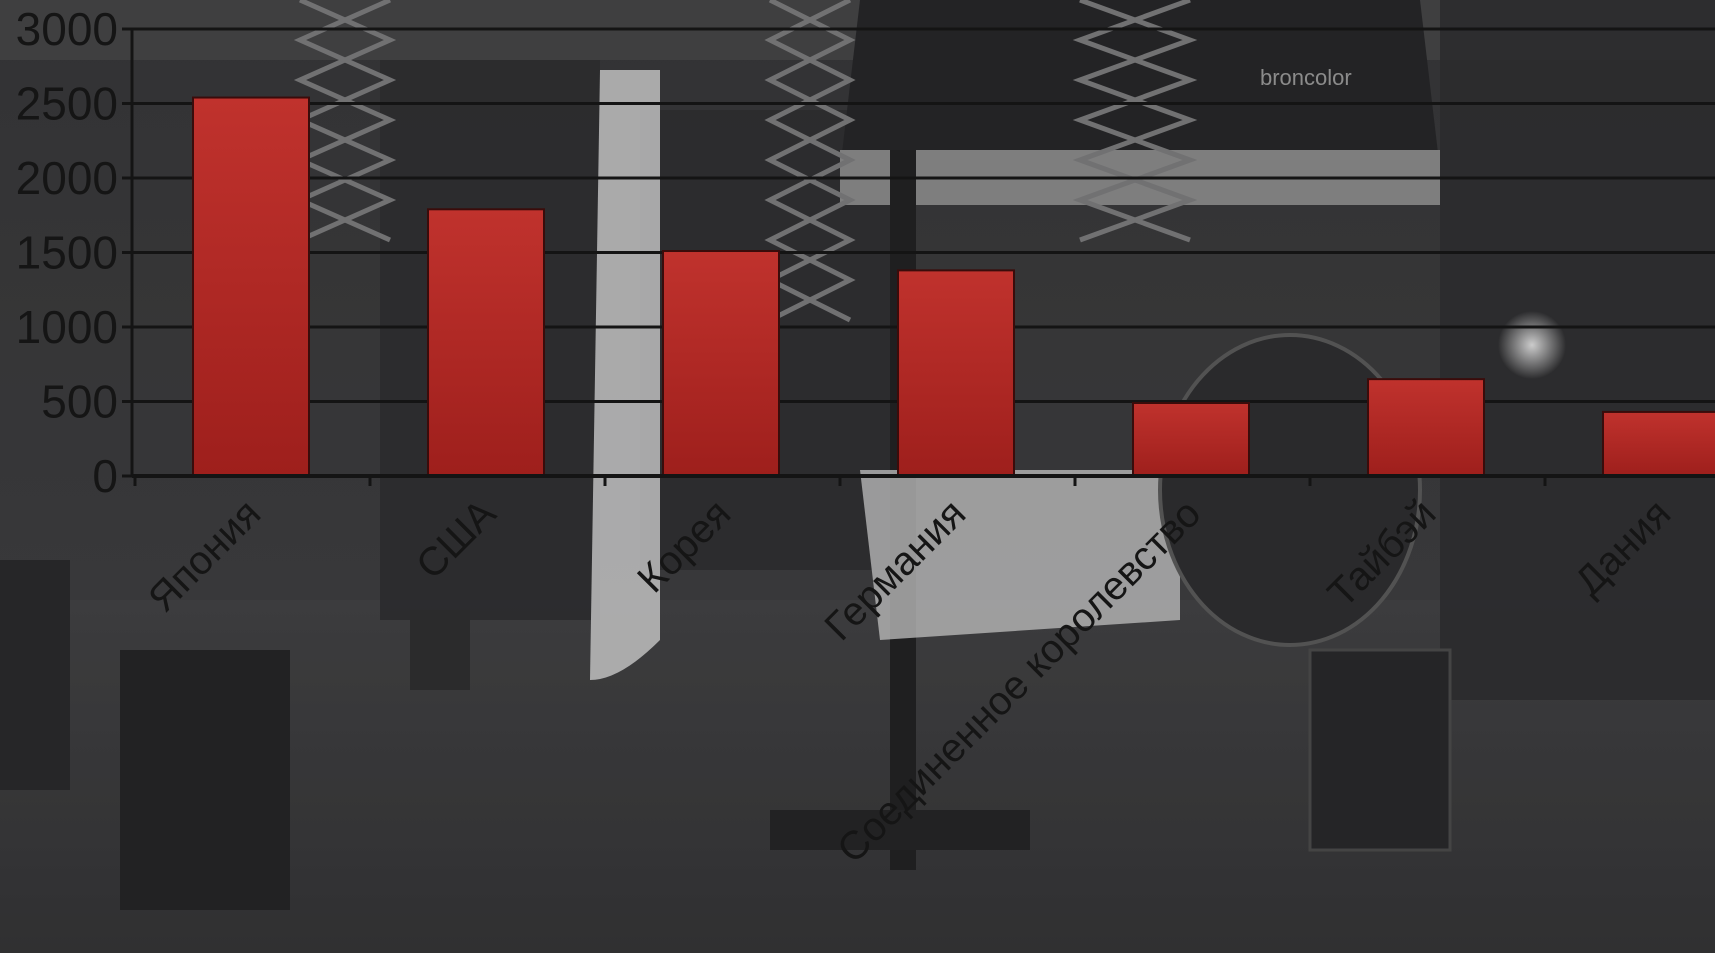 The image size is (1715, 953). Describe the element at coordinates (456, 539) in the screenshot. I see `x-category-label: США` at that location.